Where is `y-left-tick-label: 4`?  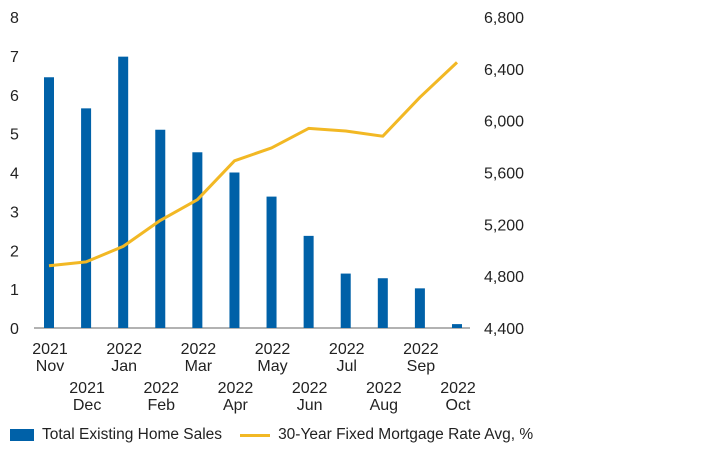 y-left-tick-label: 4 is located at coordinates (14, 174).